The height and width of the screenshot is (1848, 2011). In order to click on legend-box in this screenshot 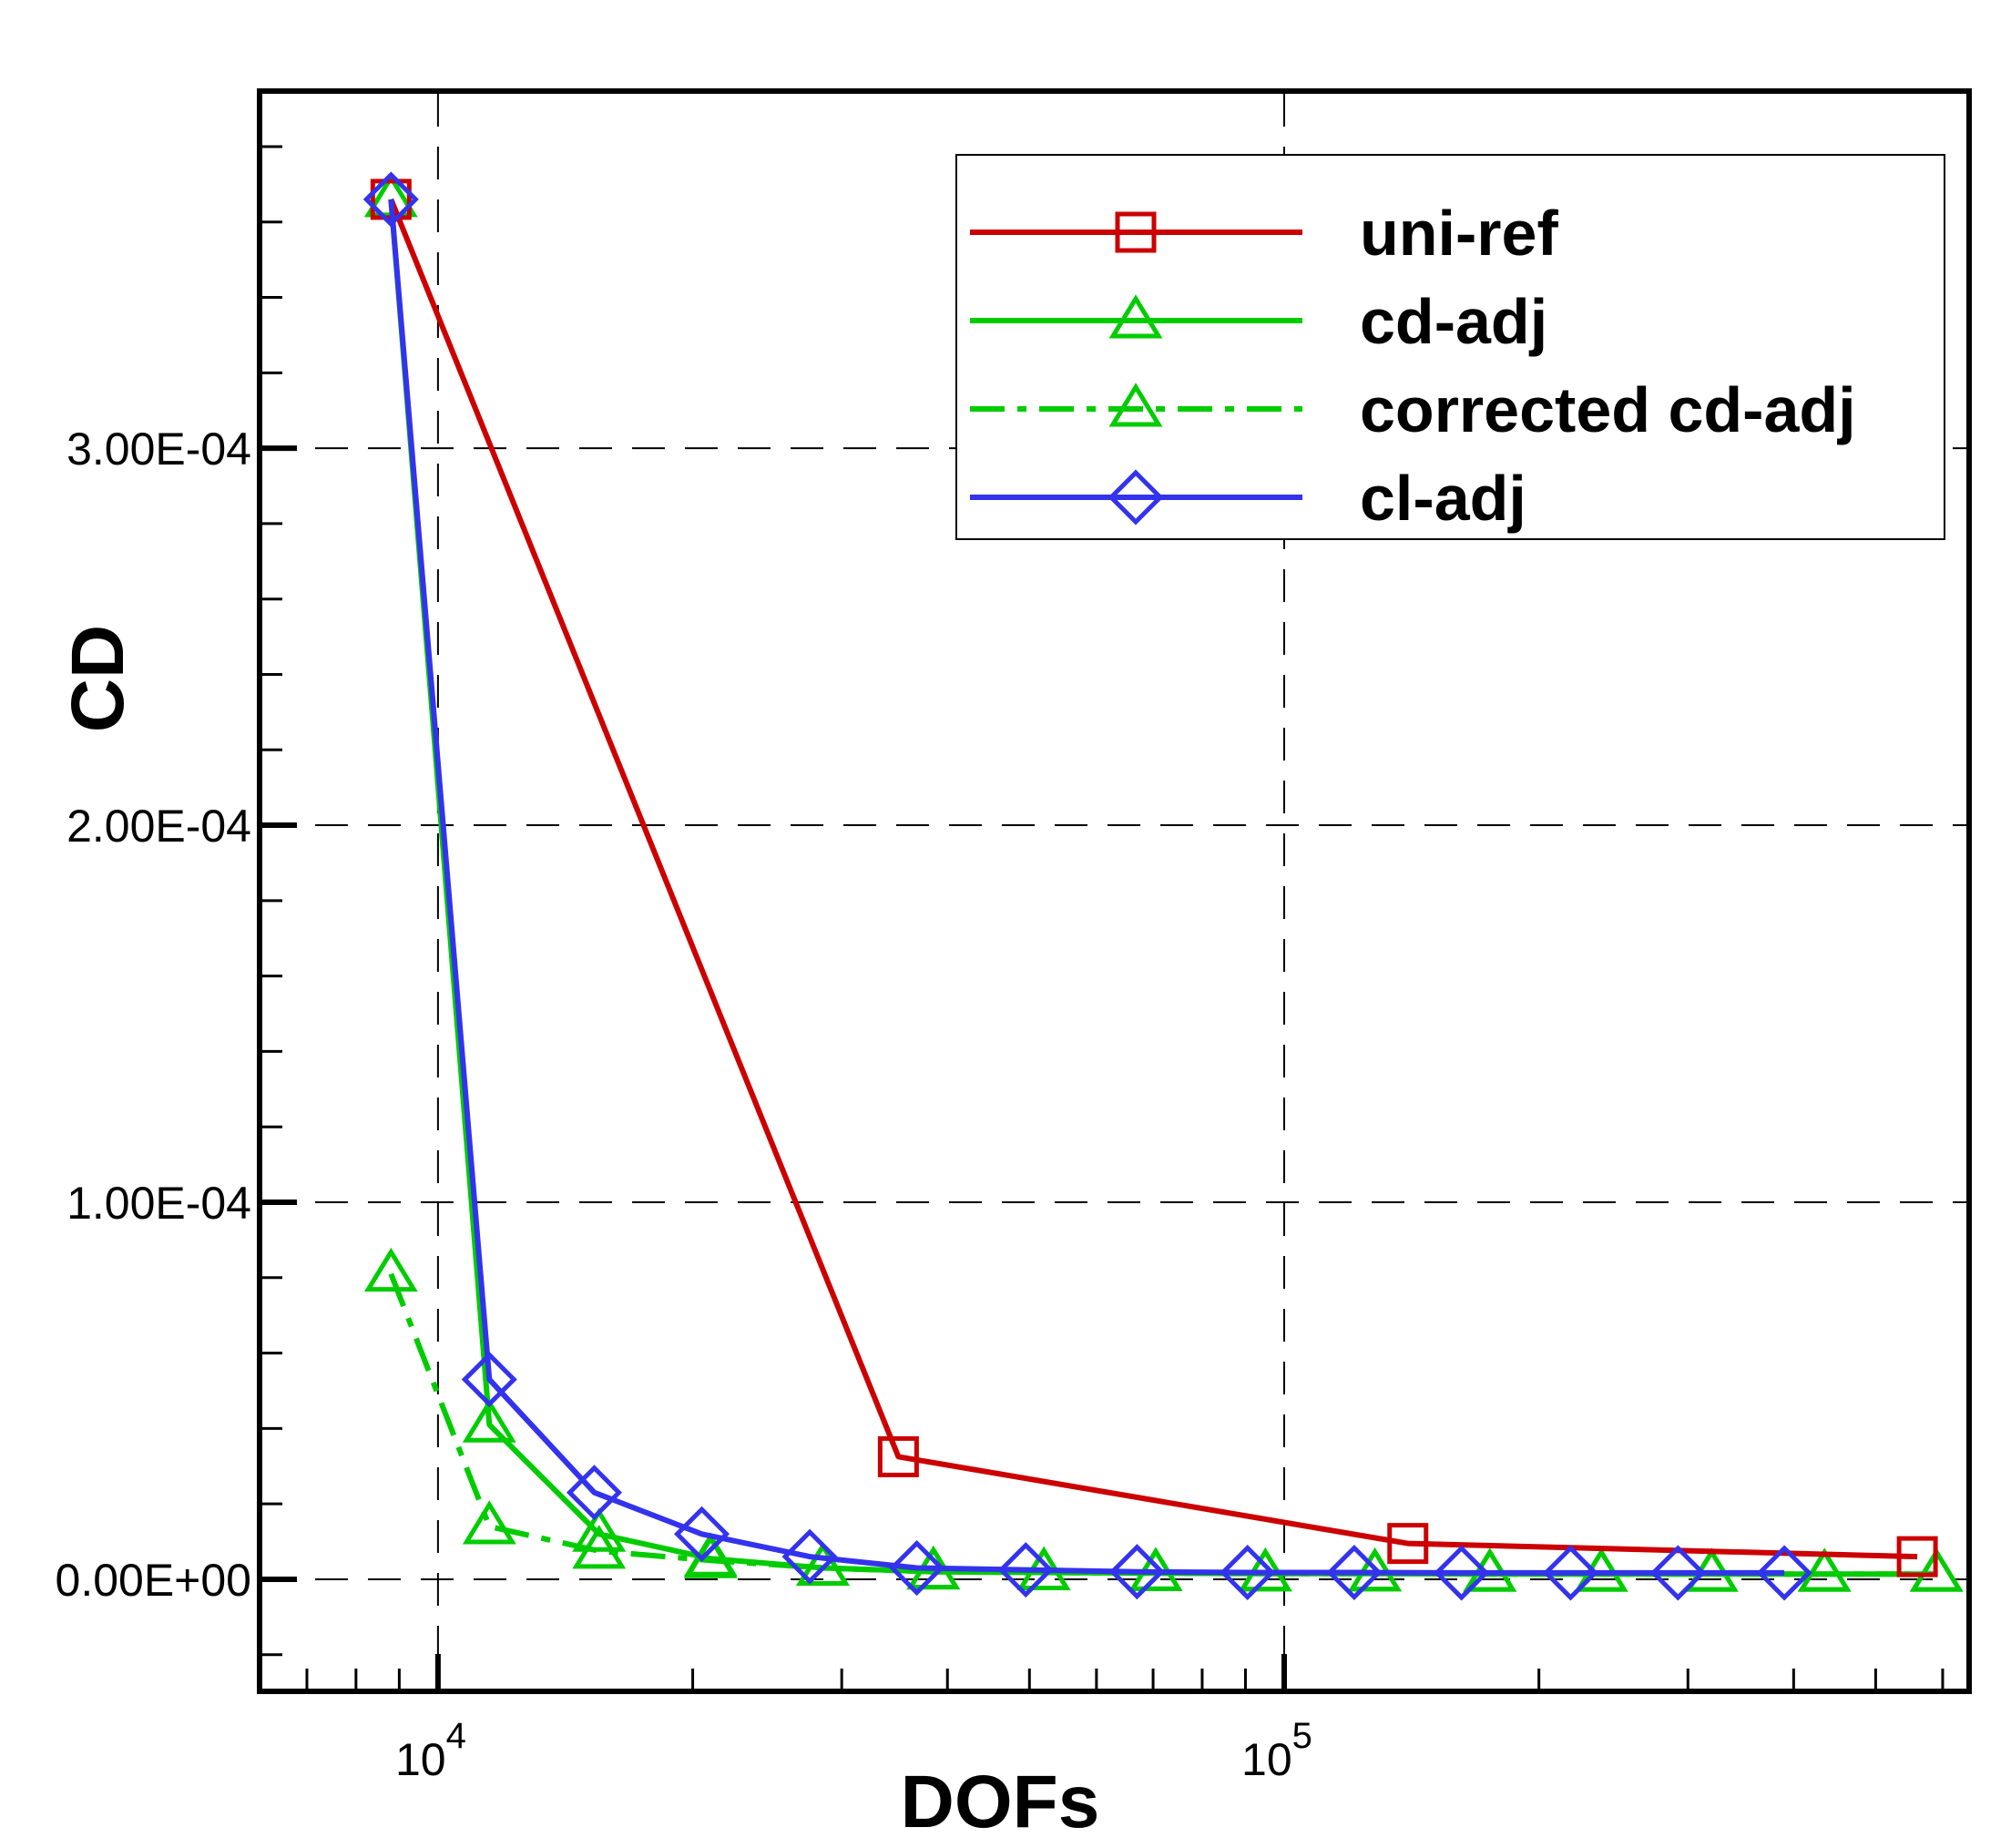, I will do `click(1450, 347)`.